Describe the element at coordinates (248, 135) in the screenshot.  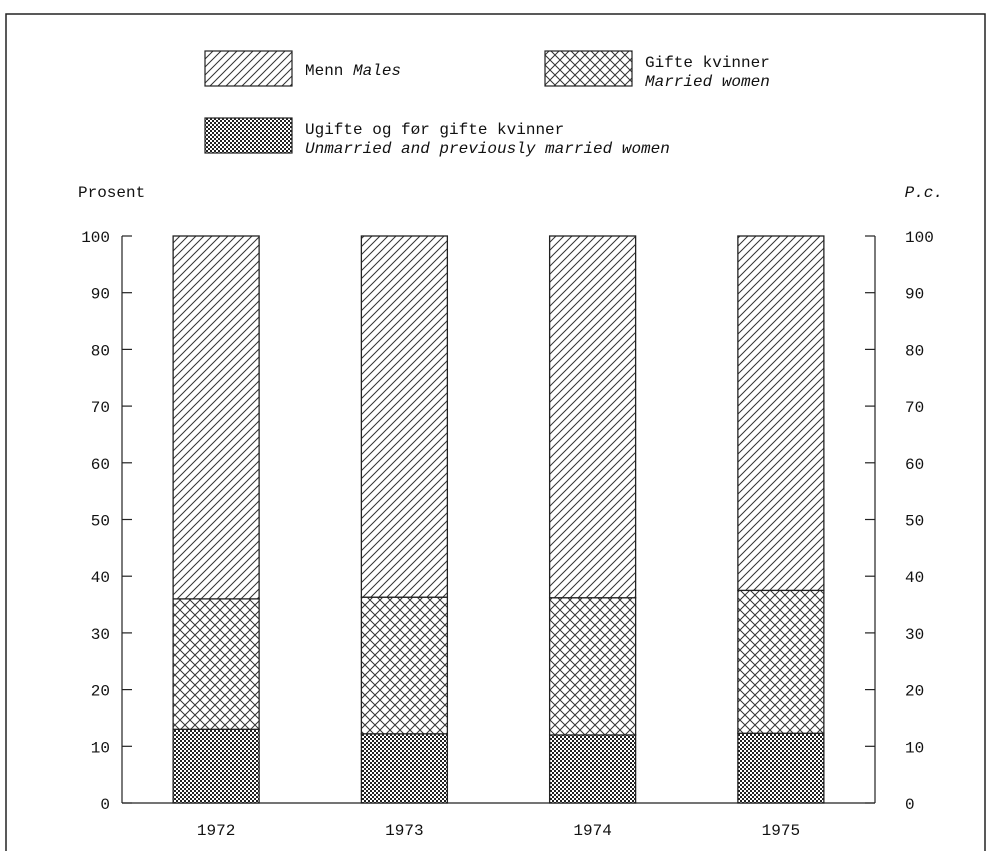
I see `legend-swatch-unmarried` at that location.